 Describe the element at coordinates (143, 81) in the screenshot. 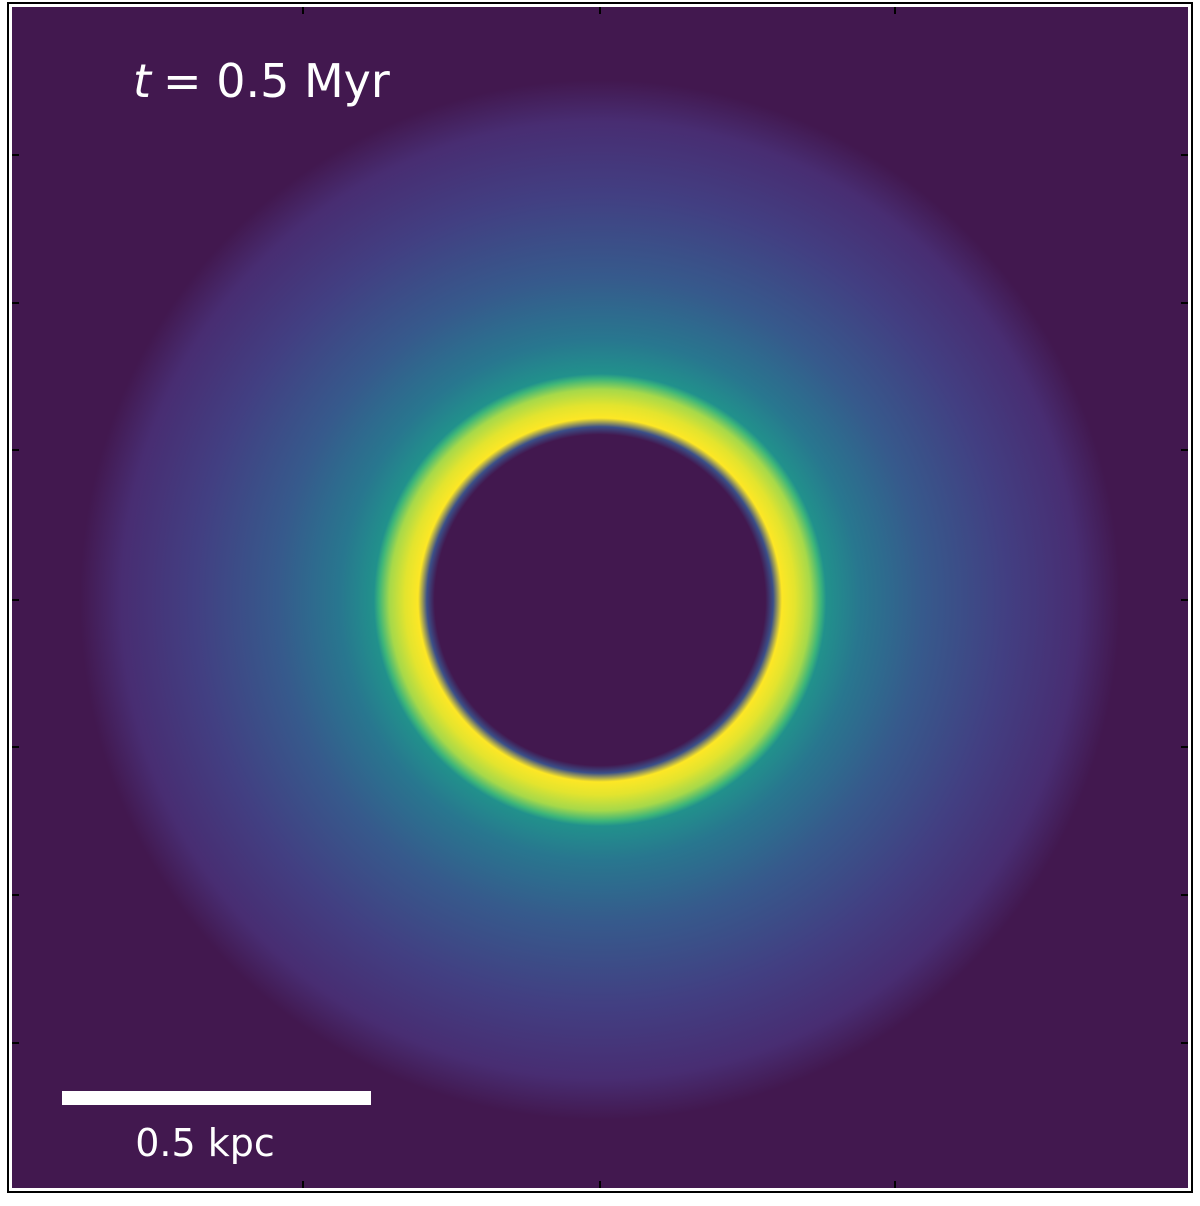

I see `time-symbol: t` at that location.